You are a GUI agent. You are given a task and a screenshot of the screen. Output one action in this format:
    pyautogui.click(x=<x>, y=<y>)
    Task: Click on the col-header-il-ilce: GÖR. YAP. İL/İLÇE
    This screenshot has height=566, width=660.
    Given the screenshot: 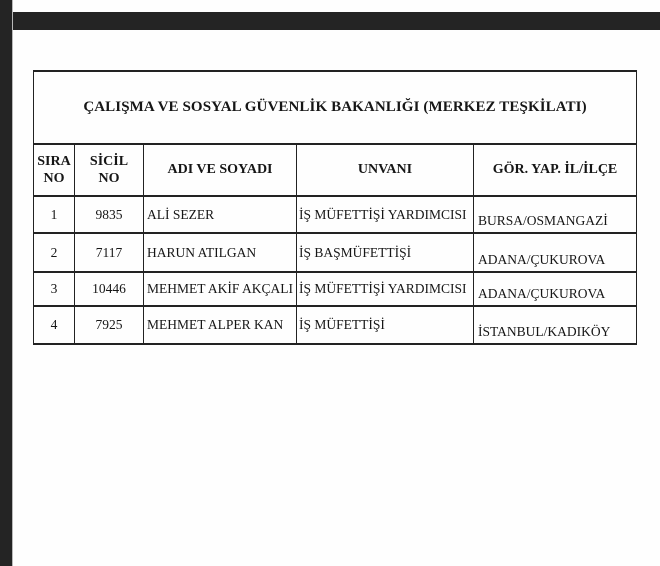 What is the action you would take?
    pyautogui.click(x=555, y=170)
    